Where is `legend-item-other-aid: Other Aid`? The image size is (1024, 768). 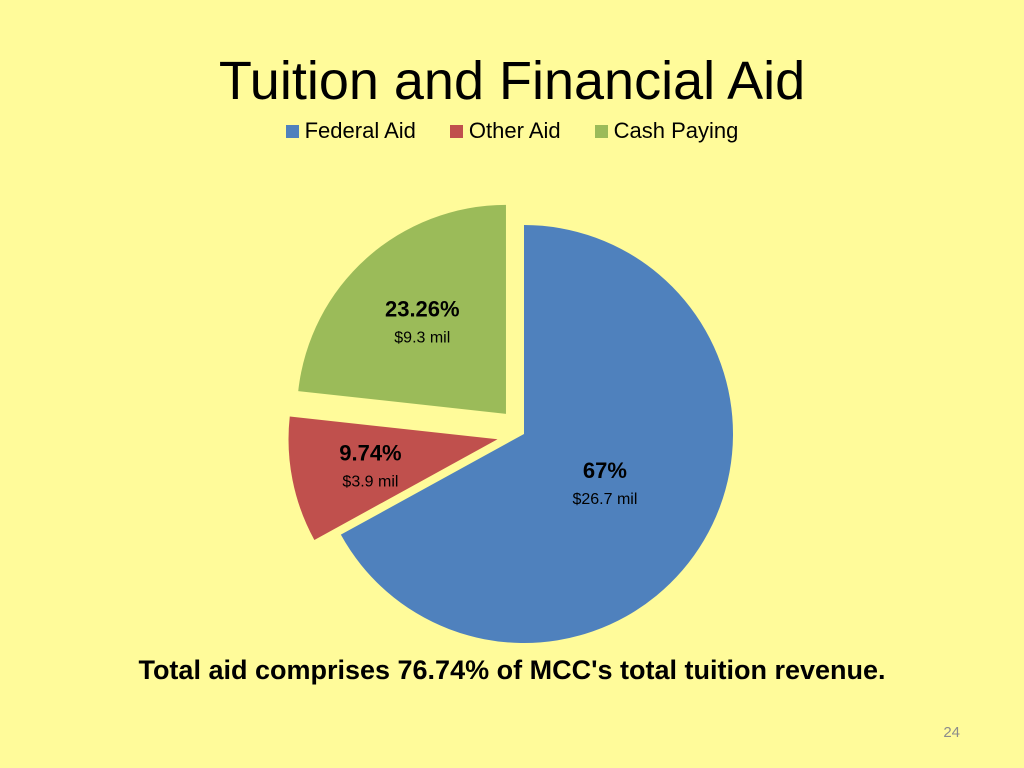
legend-item-other-aid: Other Aid is located at coordinates (505, 131).